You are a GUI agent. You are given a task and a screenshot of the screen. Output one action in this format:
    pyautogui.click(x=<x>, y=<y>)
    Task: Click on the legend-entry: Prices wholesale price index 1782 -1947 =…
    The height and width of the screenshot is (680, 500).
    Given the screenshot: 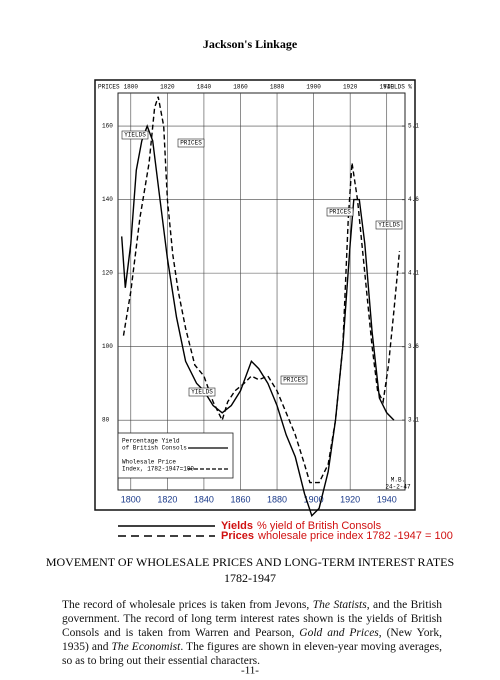 What is the action you would take?
    pyautogui.click(x=337, y=536)
    